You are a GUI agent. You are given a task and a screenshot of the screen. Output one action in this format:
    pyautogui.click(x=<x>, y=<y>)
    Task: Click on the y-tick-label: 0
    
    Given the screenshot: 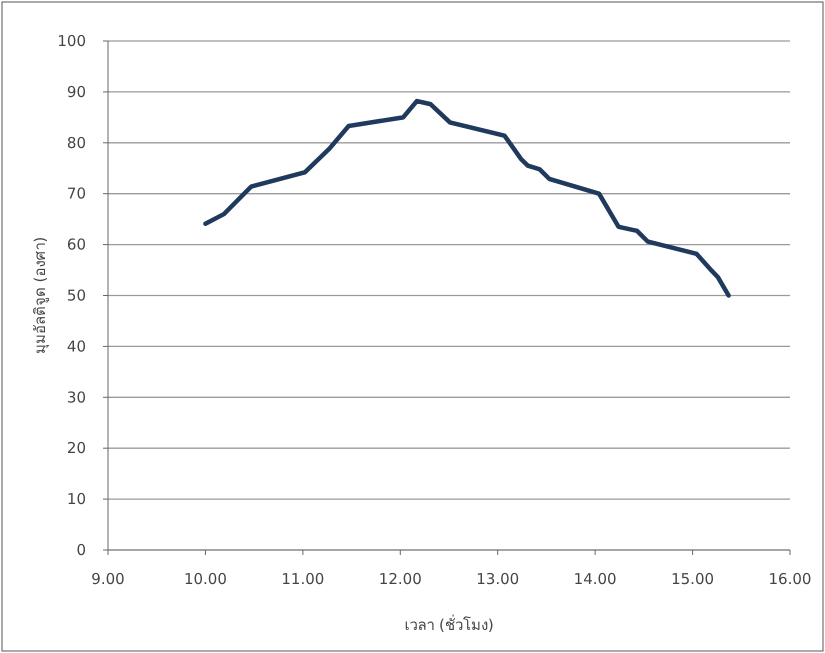 What is the action you would take?
    pyautogui.click(x=81, y=550)
    